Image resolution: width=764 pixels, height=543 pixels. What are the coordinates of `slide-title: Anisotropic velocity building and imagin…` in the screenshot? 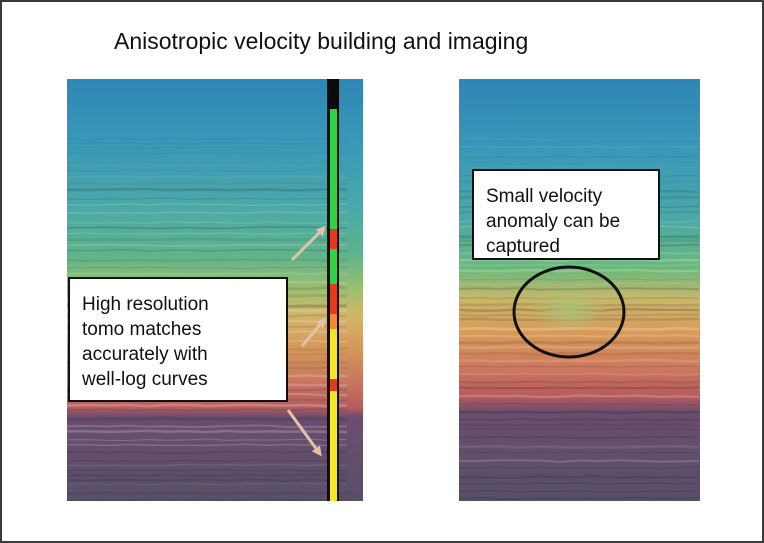 It's located at (321, 41).